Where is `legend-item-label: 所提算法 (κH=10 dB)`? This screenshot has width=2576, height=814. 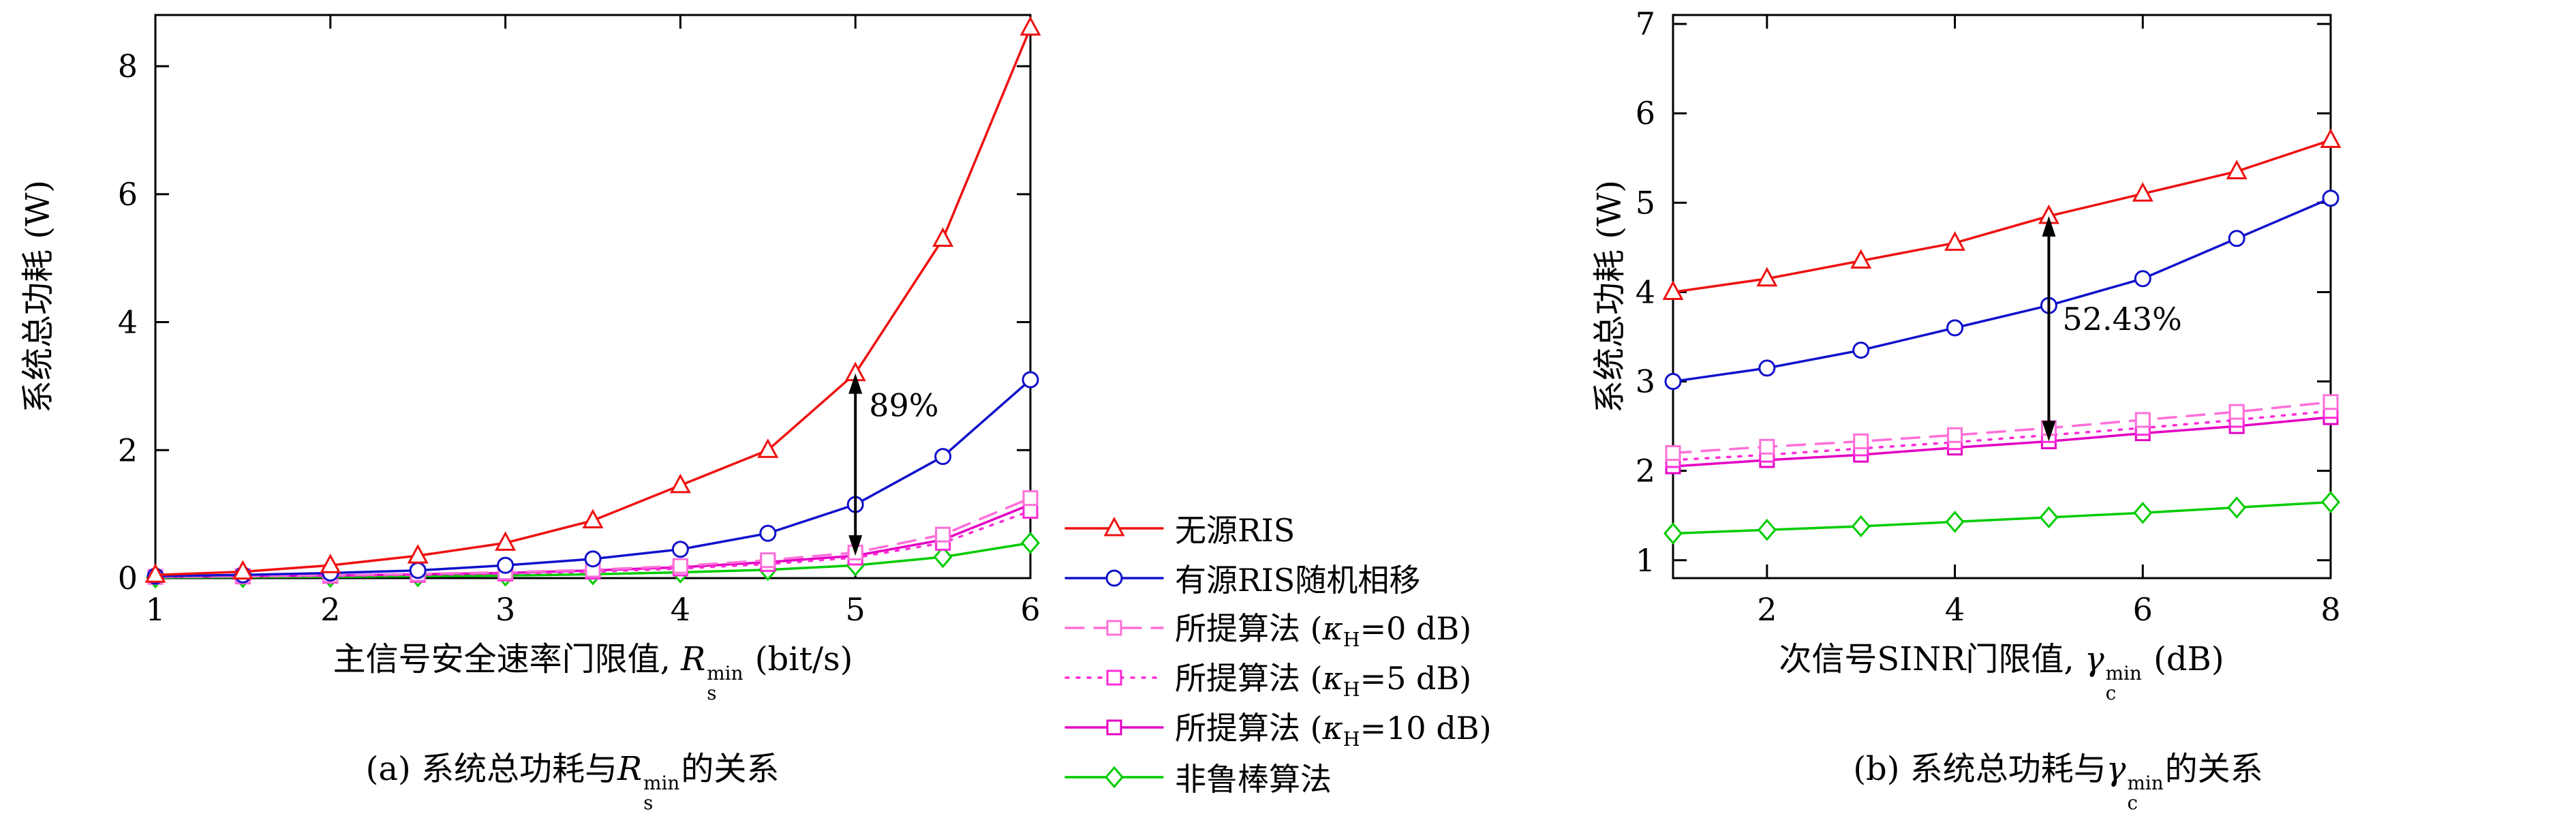 legend-item-label: 所提算法 (κH=10 dB) is located at coordinates (1333, 730).